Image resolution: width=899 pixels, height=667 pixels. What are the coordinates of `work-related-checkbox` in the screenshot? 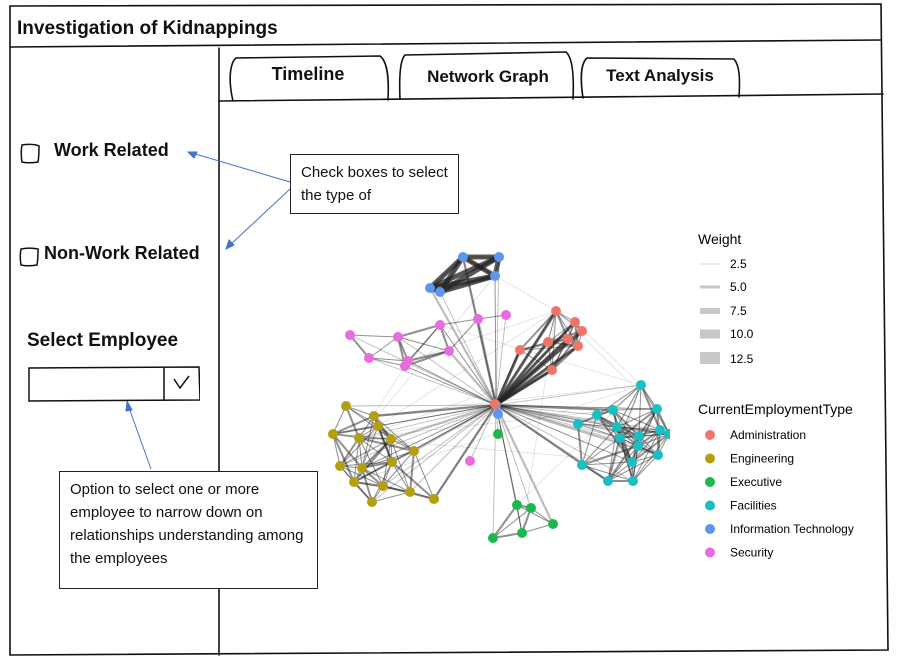 It's located at (30, 153).